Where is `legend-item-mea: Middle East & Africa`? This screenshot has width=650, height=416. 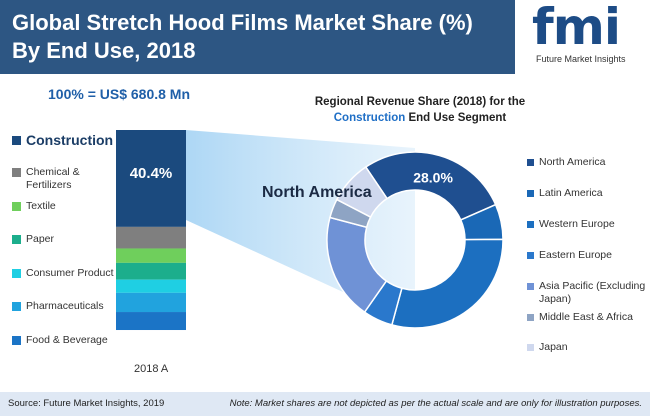 legend-item-mea: Middle East & Africa is located at coordinates (587, 317).